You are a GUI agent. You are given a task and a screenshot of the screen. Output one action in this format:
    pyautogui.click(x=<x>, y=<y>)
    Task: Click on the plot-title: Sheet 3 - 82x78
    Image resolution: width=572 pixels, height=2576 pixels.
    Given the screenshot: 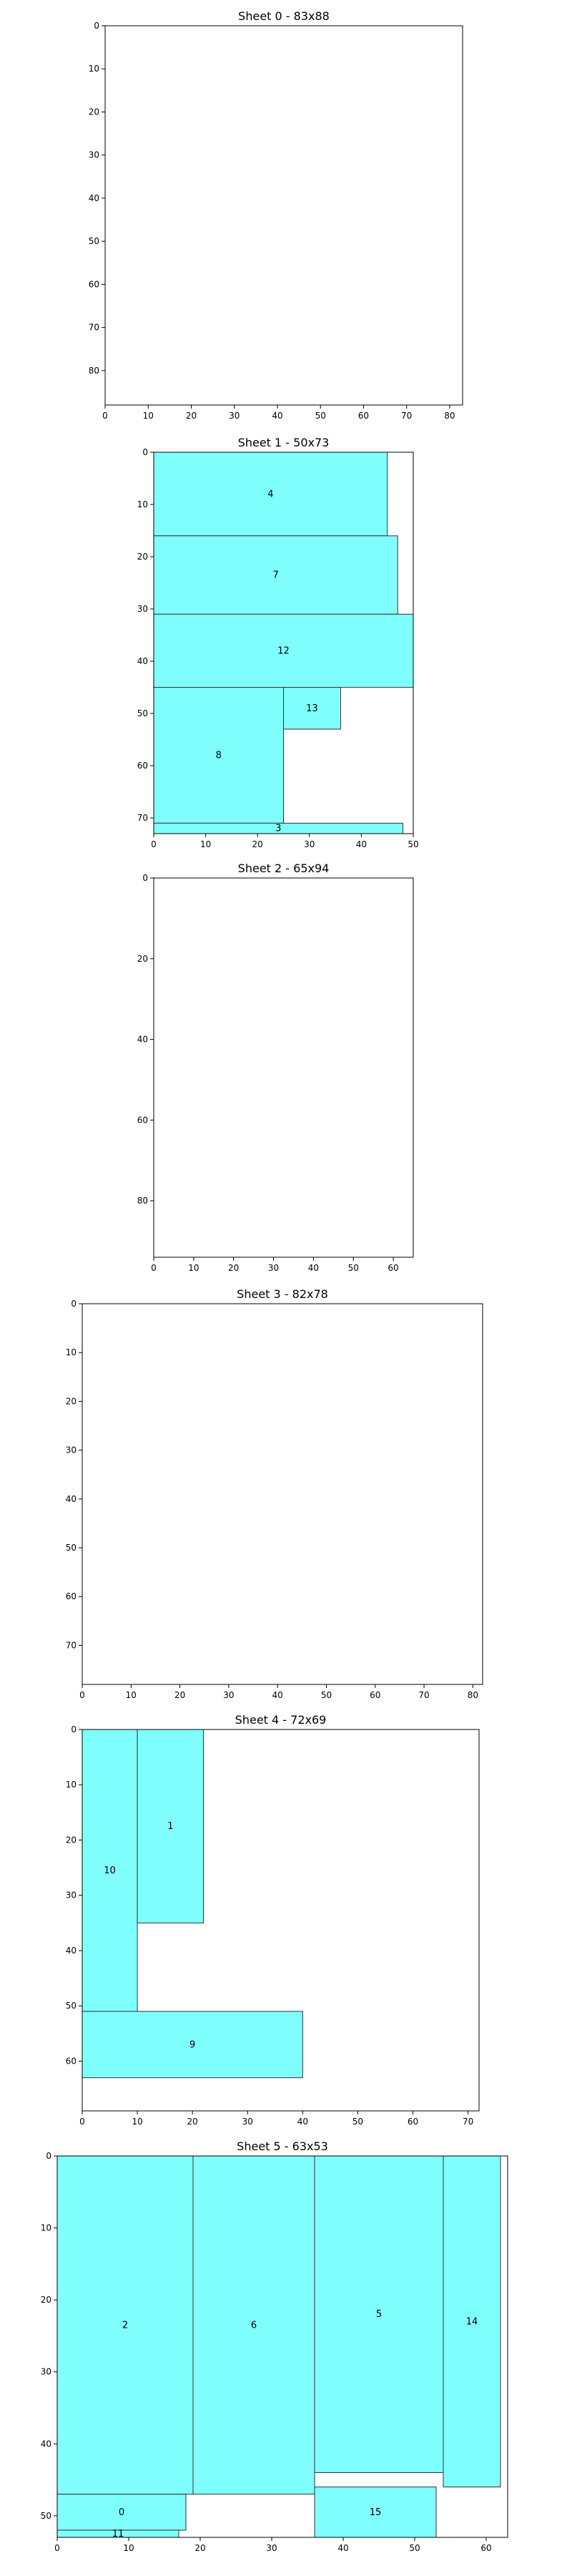 What is the action you would take?
    pyautogui.click(x=282, y=1294)
    